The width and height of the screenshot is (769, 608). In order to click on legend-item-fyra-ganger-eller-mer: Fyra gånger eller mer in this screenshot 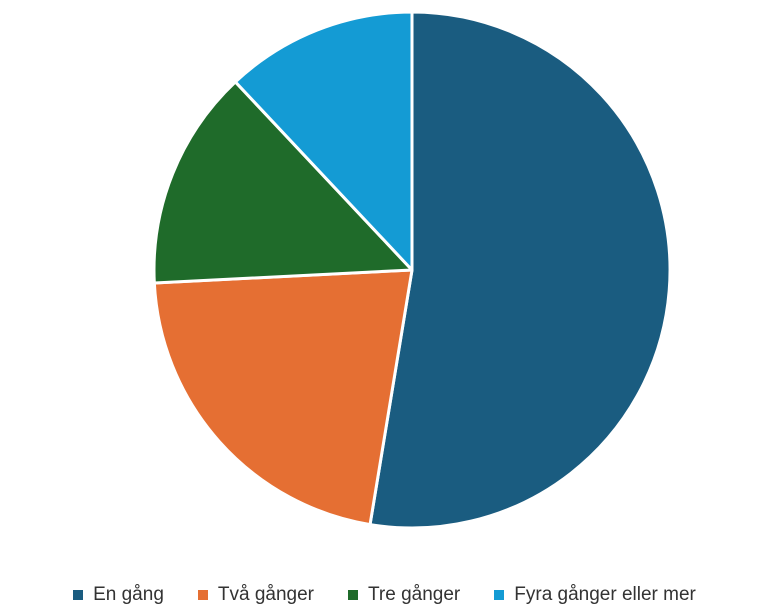, I will do `click(595, 595)`.